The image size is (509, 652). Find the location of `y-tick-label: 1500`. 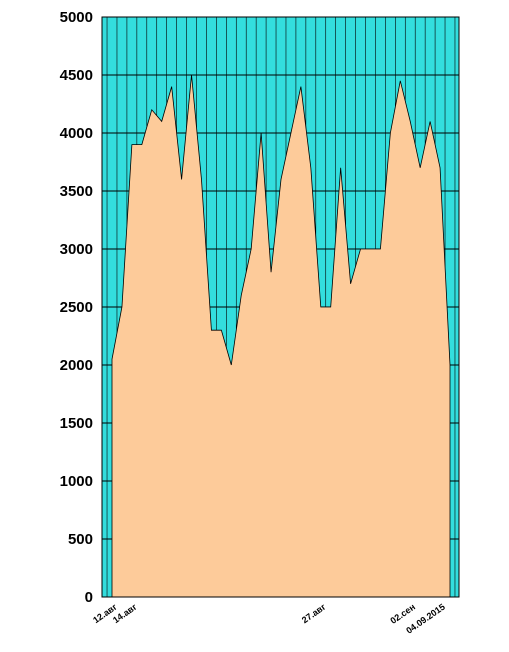

y-tick-label: 1500 is located at coordinates (76, 423).